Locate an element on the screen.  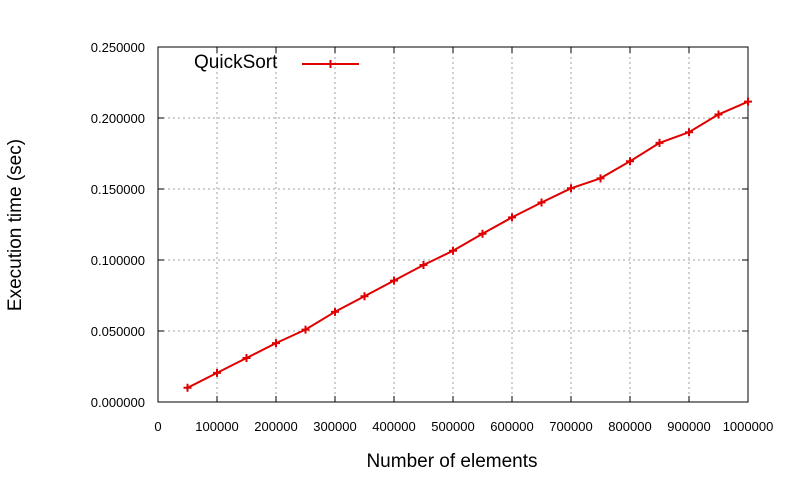
legend-marker is located at coordinates (330, 64).